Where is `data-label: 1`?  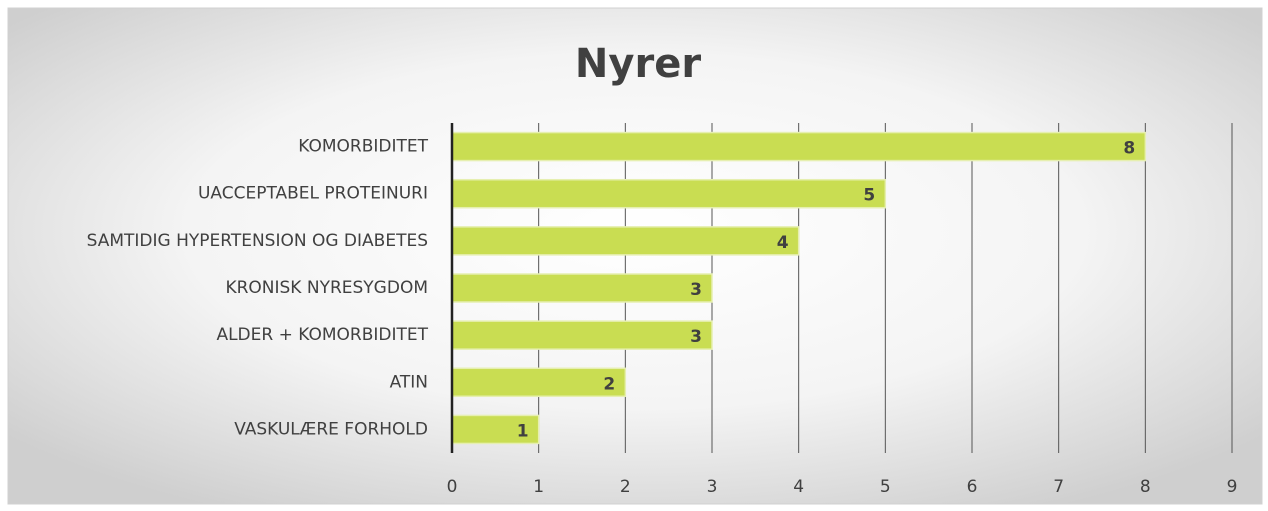 data-label: 1 is located at coordinates (523, 431).